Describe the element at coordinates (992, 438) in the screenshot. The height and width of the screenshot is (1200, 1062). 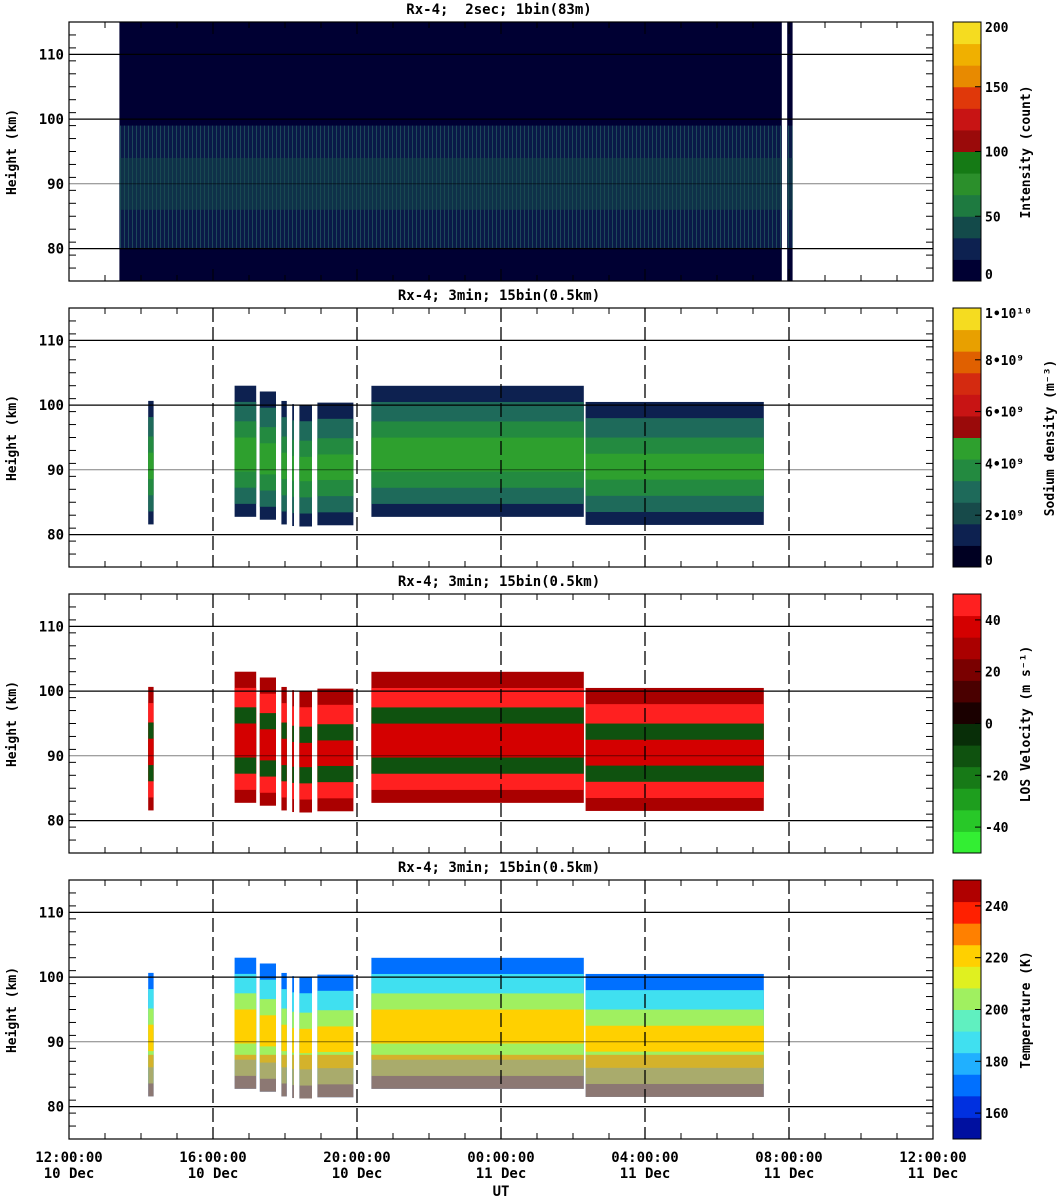
I see `colorbar-2: 0 2•10⁹ 4•10⁹ 6•10⁹ 8•10⁹ 1•10¹⁰` at that location.